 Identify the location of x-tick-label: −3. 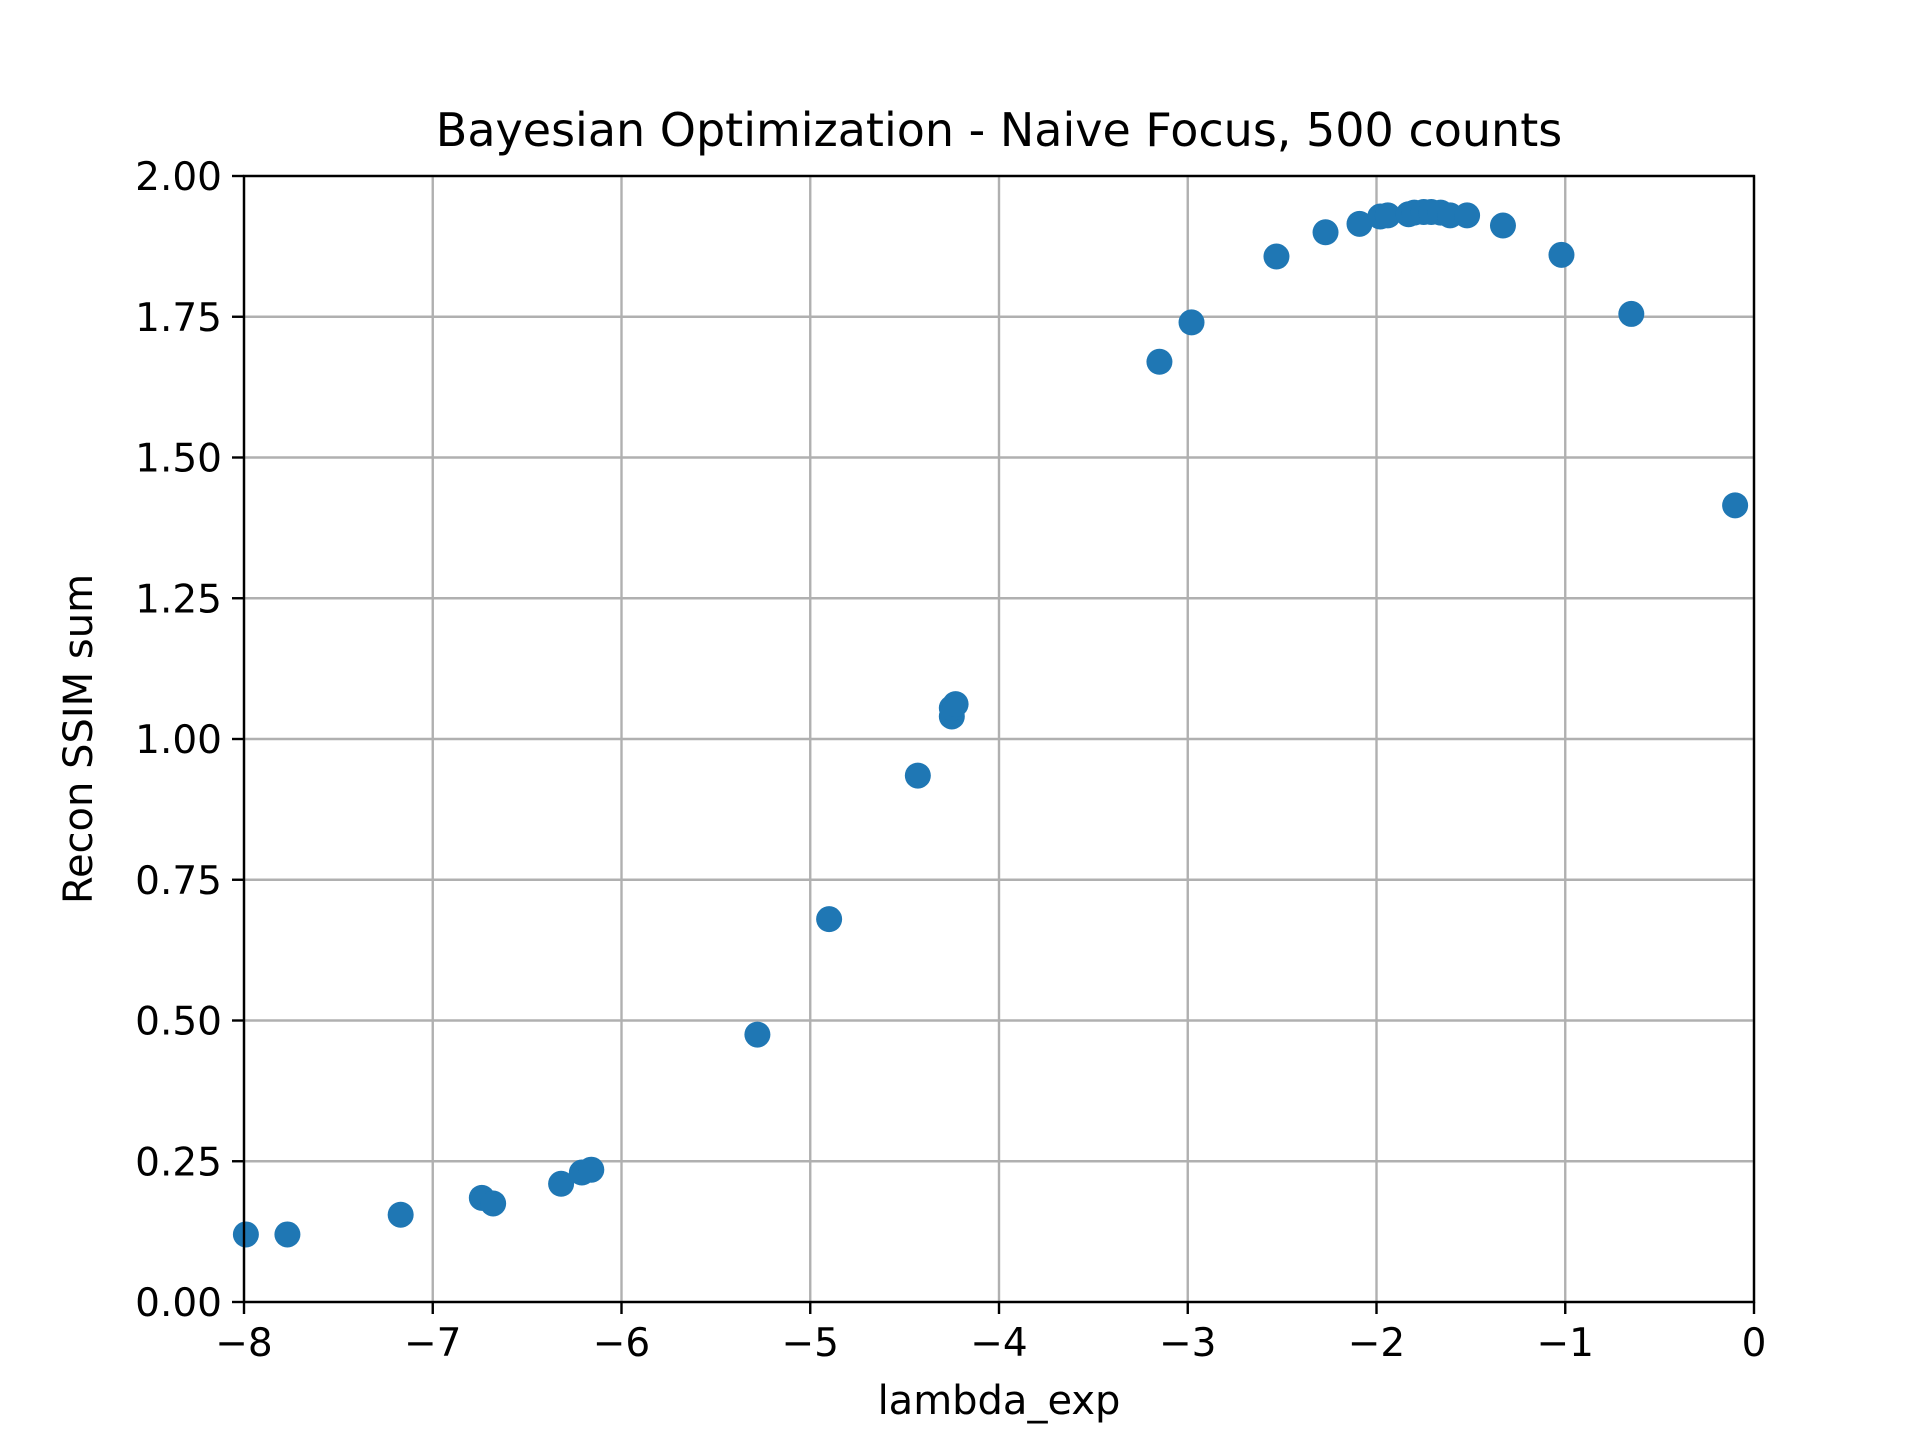
(1188, 1343).